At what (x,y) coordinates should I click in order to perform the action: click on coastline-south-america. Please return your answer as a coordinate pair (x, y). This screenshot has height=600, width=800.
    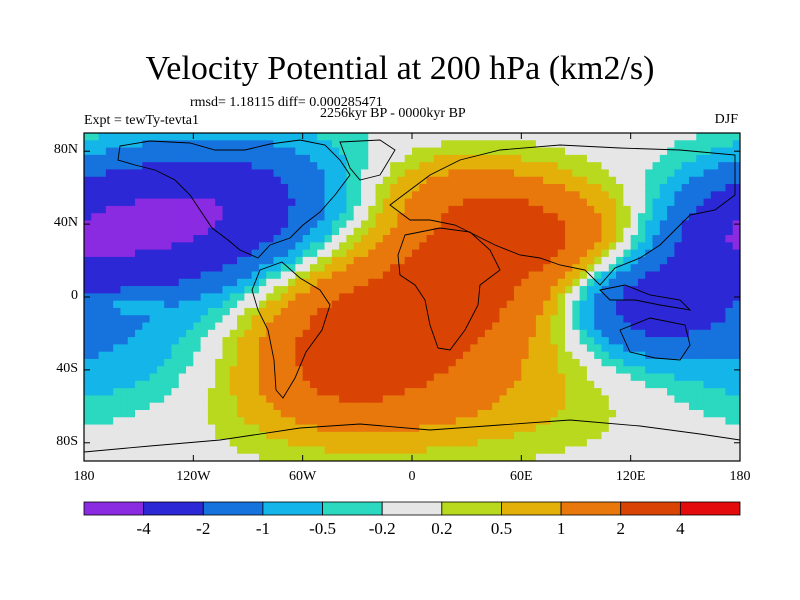
    Looking at the image, I should click on (291, 330).